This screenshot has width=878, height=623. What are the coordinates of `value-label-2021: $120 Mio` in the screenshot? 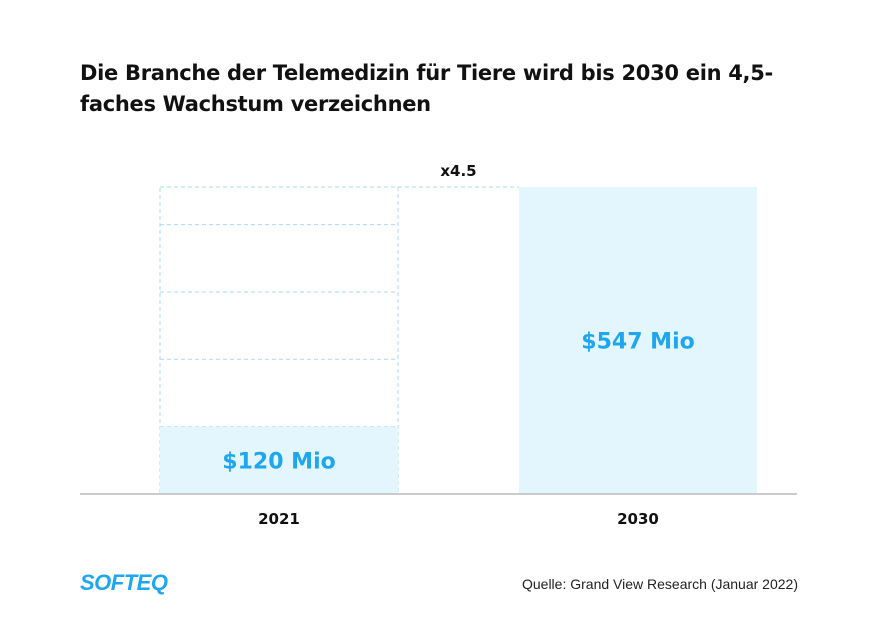 It's located at (278, 461).